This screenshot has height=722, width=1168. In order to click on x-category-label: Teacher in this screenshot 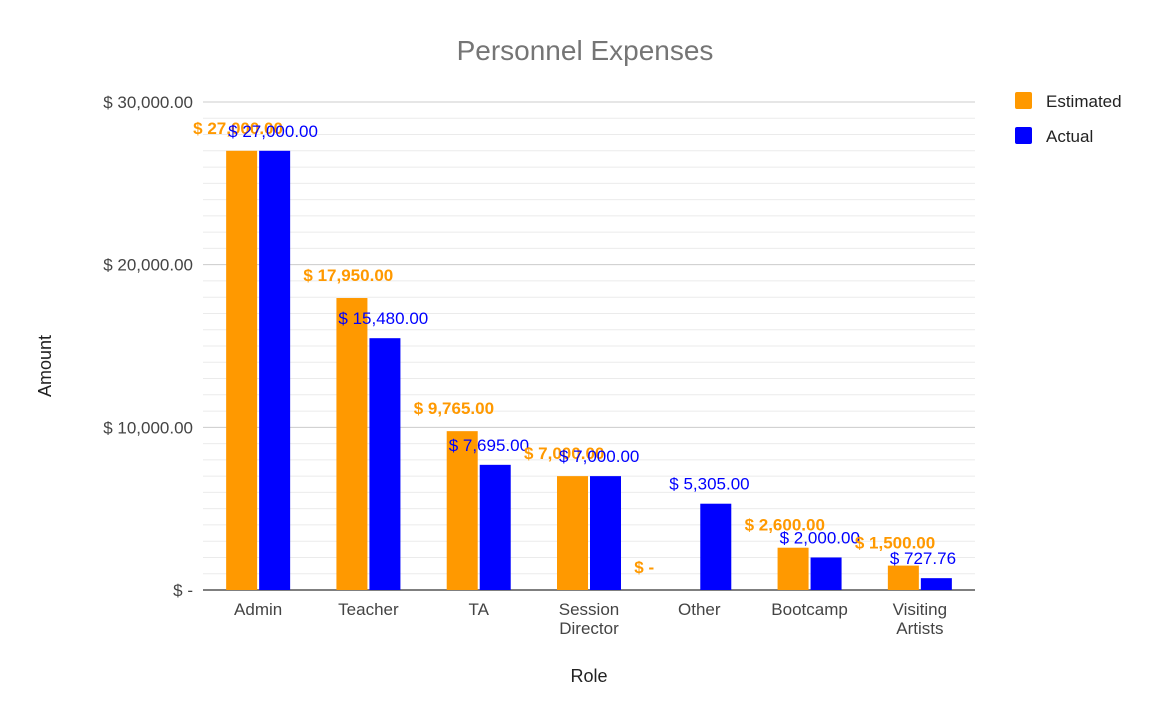, I will do `click(368, 609)`.